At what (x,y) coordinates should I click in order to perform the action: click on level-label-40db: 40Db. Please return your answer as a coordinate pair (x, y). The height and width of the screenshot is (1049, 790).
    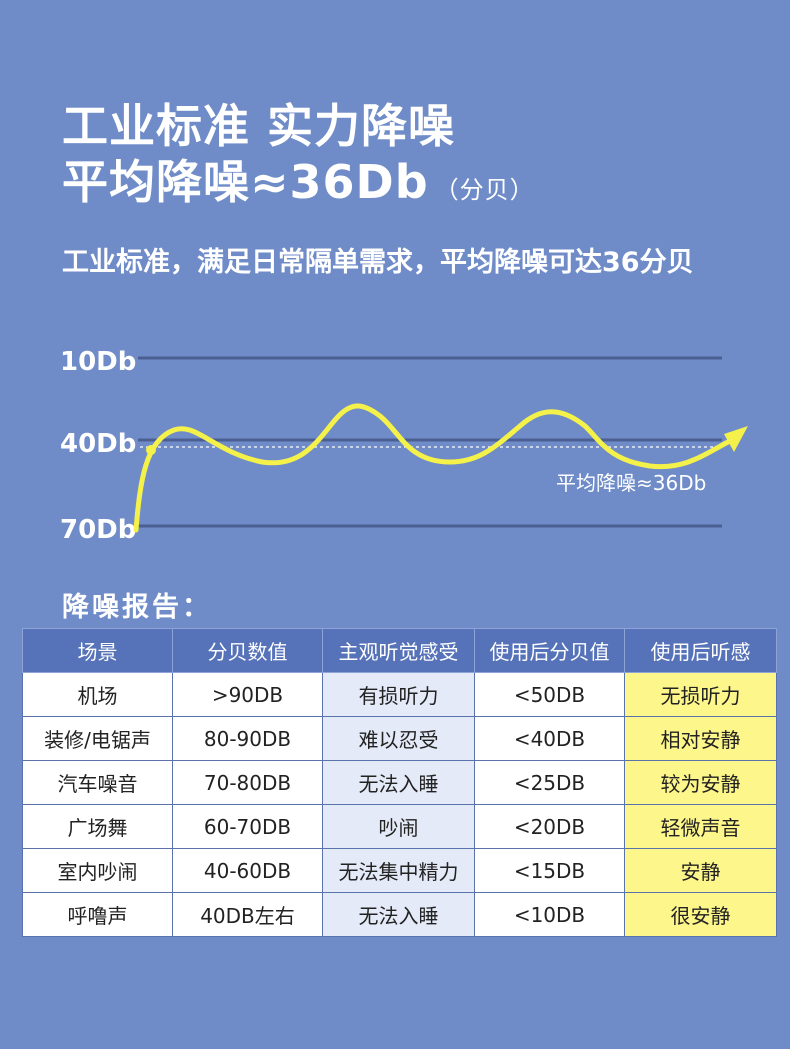
    Looking at the image, I should click on (98, 444).